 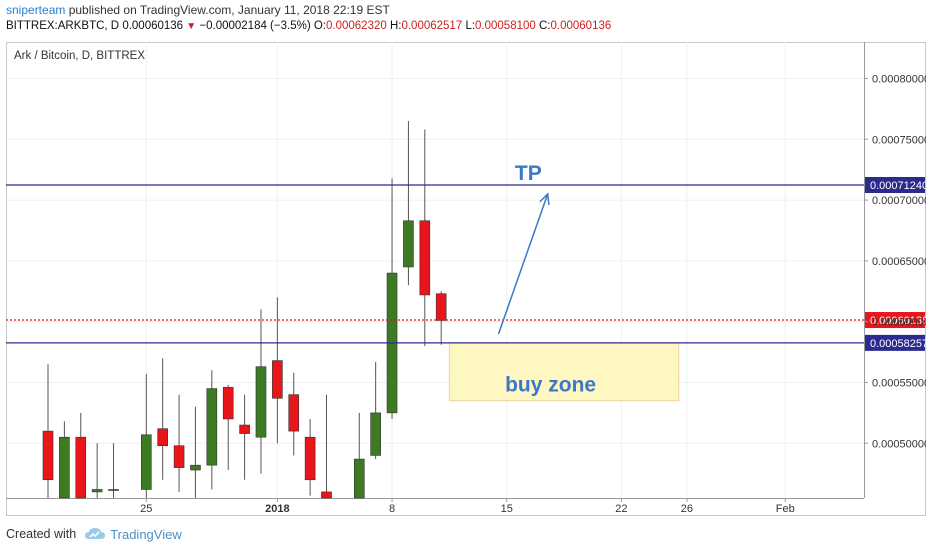 What do you see at coordinates (785, 509) in the screenshot?
I see `x-tick-label: Feb` at bounding box center [785, 509].